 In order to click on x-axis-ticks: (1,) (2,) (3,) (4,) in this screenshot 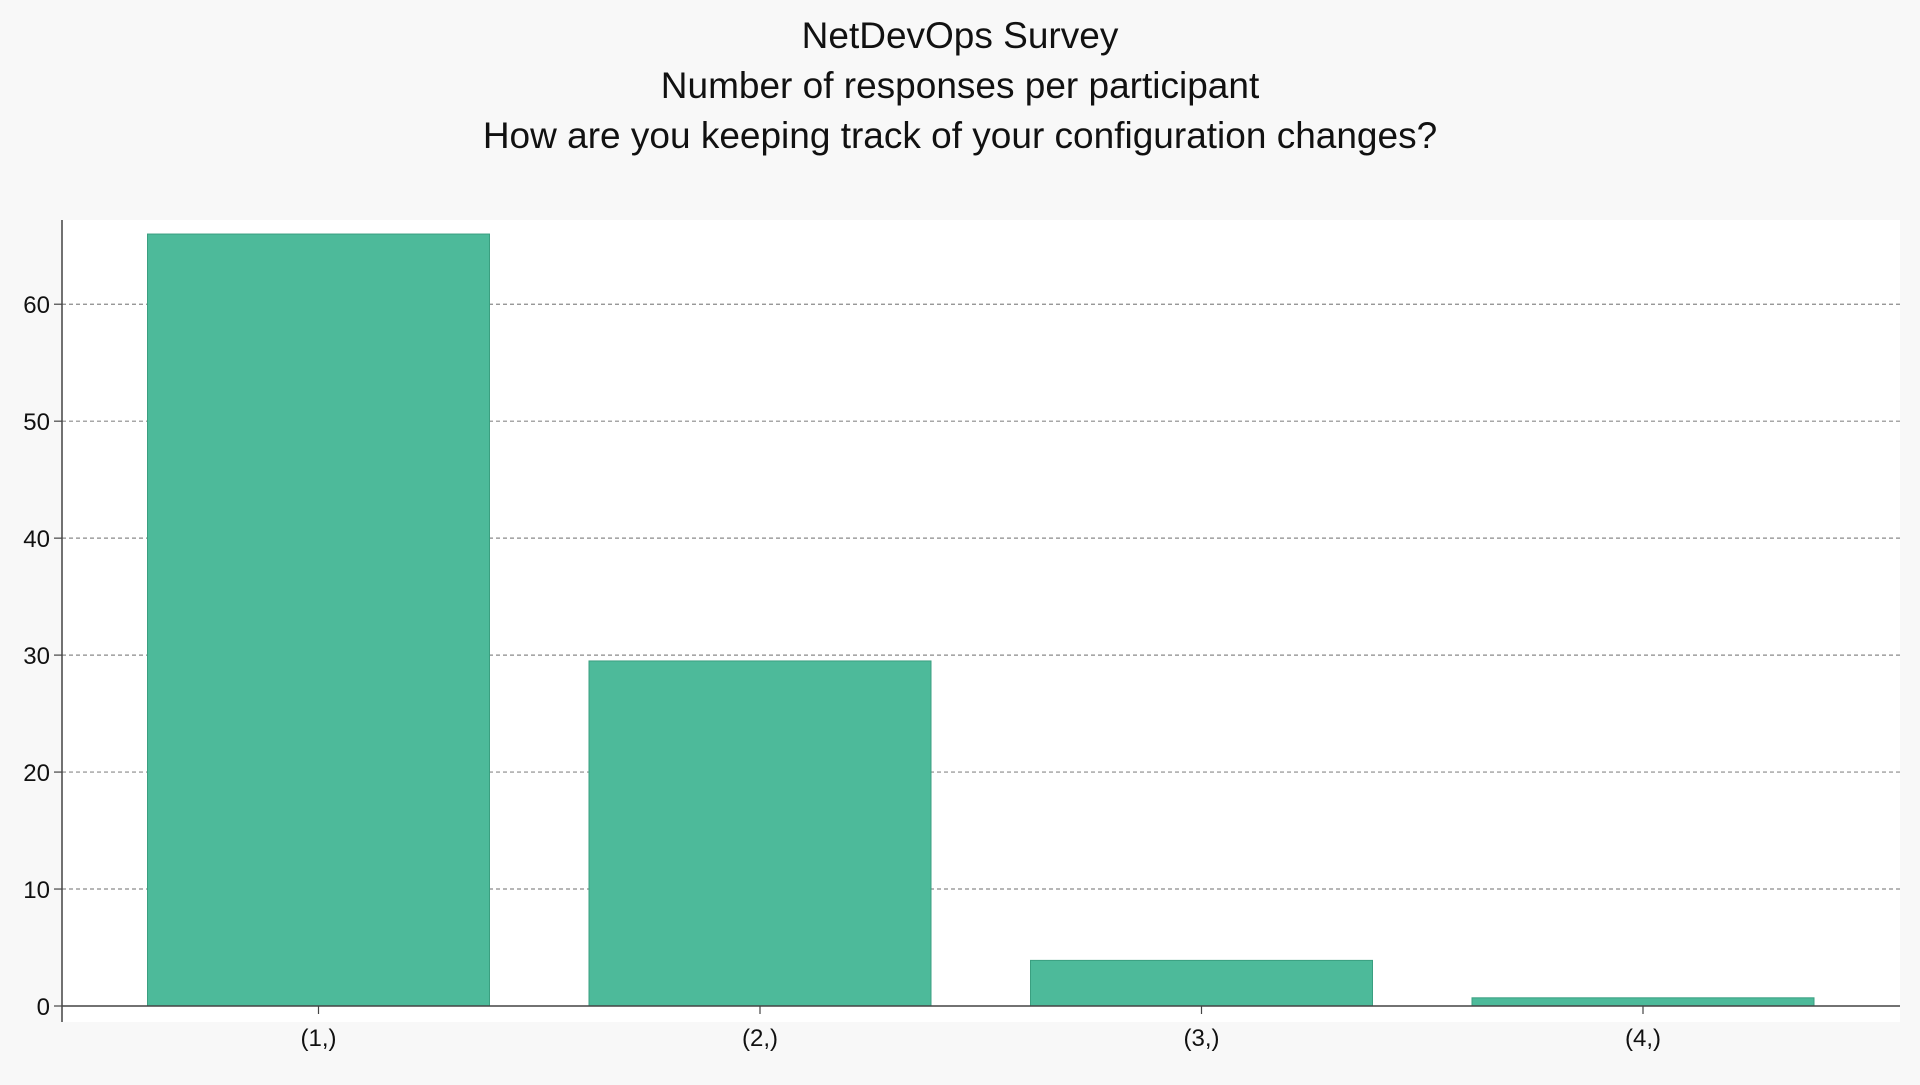, I will do `click(981, 1029)`.